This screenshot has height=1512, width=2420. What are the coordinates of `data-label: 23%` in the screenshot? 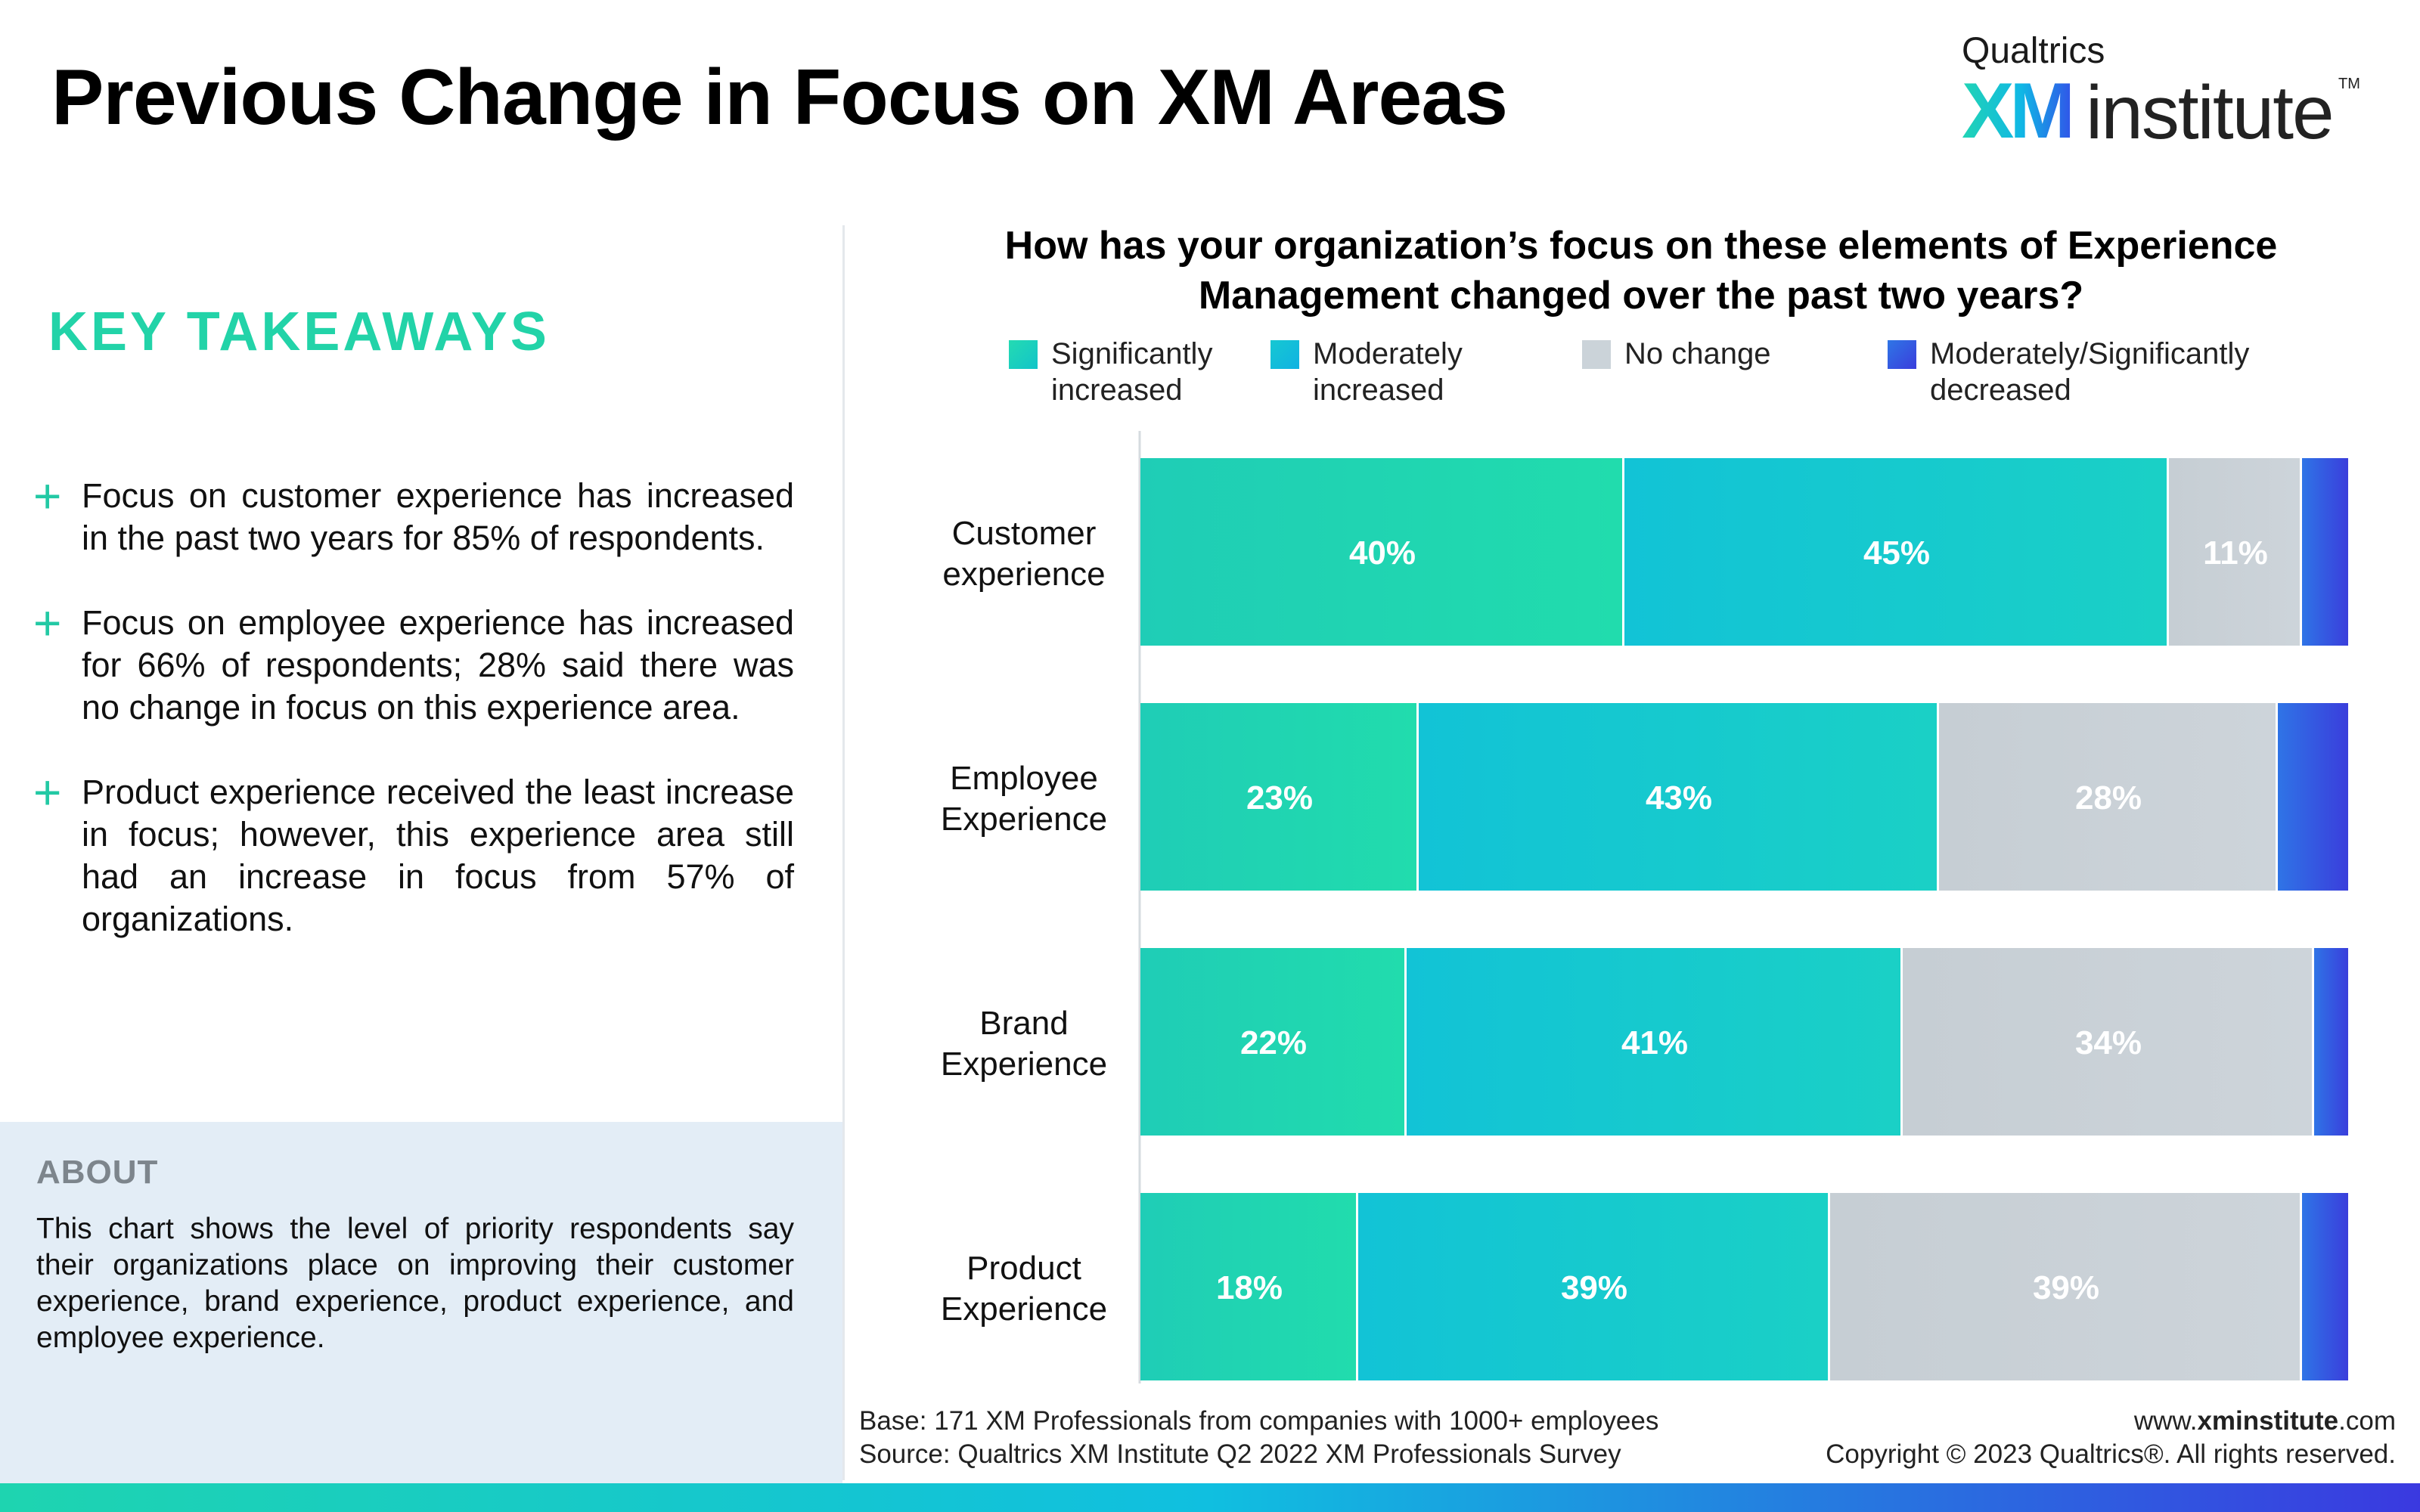 It's located at (1279, 797).